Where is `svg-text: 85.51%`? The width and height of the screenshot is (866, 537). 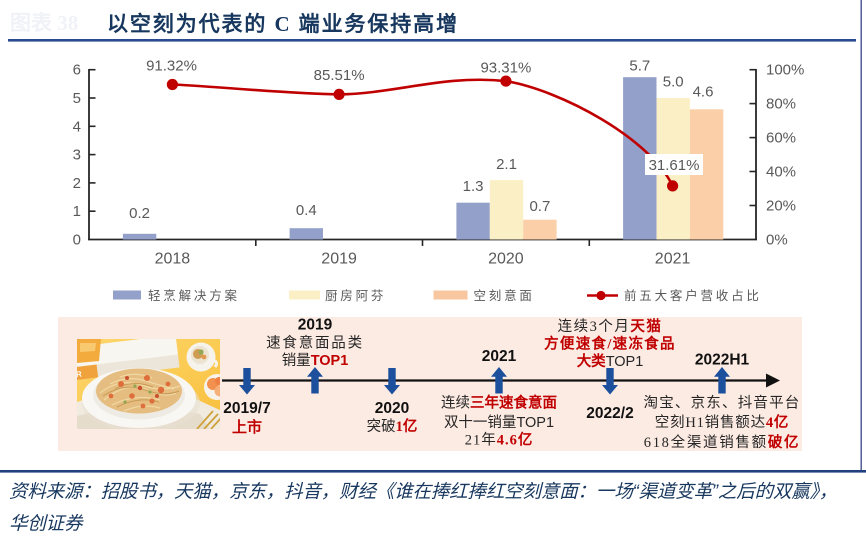
svg-text: 85.51% is located at coordinates (339, 75).